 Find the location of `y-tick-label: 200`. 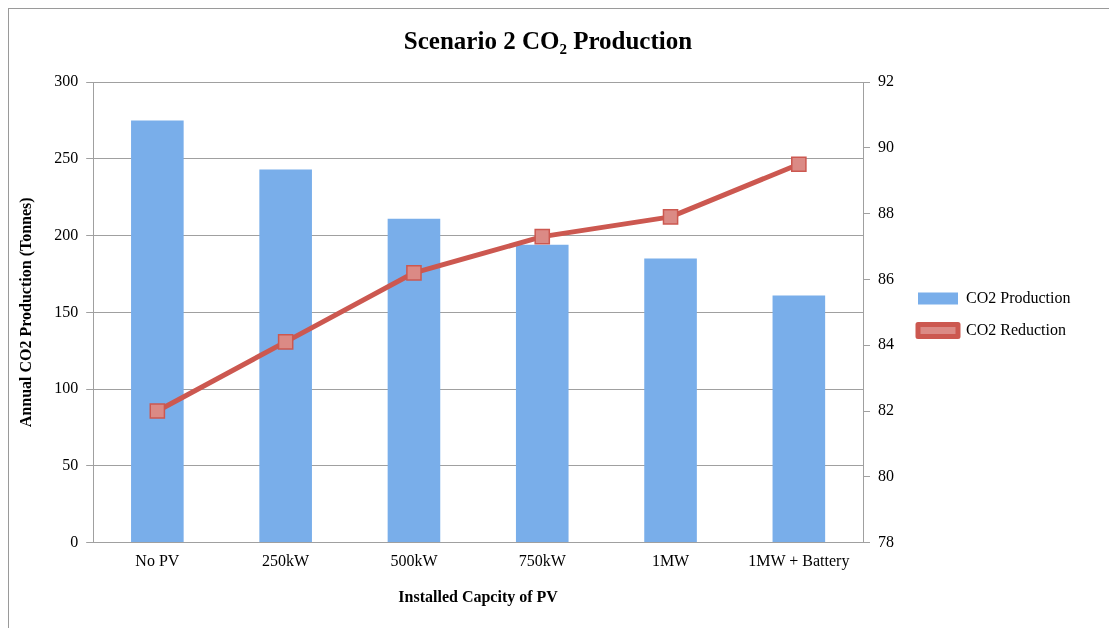

y-tick-label: 200 is located at coordinates (66, 234).